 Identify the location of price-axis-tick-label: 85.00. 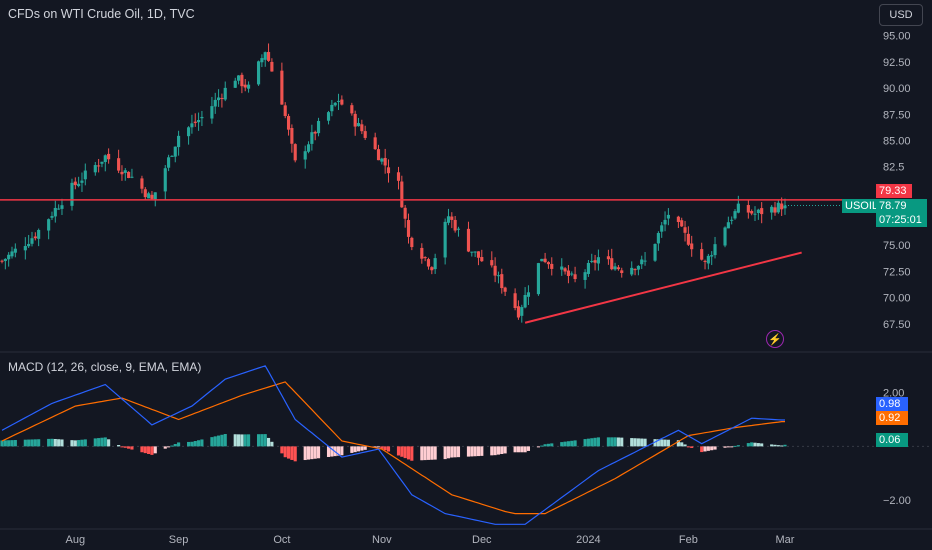
(897, 141).